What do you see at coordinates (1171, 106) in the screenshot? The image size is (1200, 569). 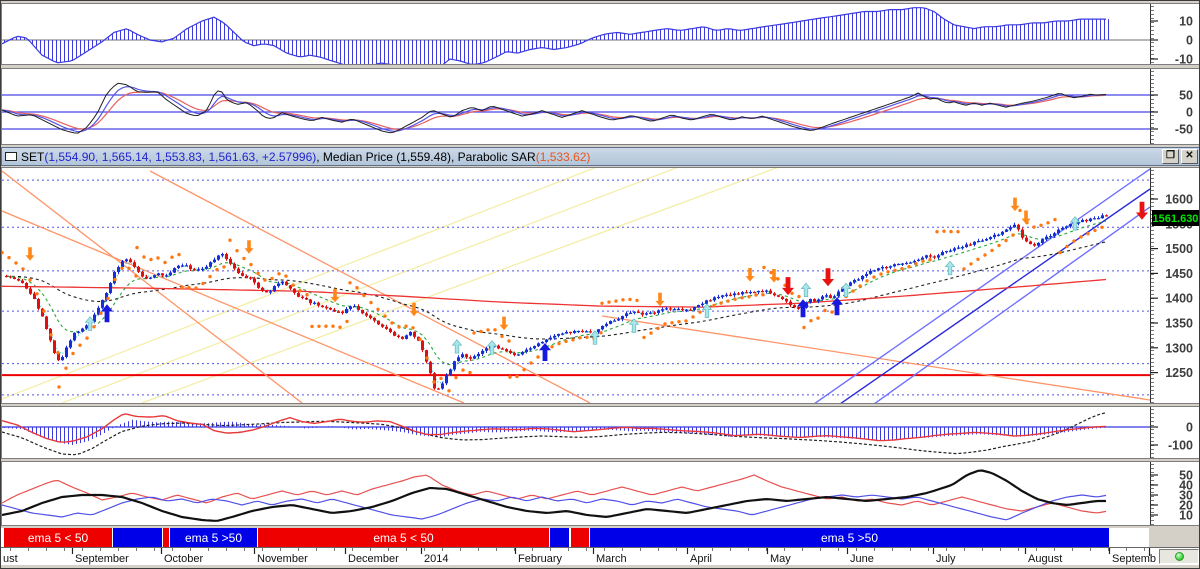 I see `y-axis: 50 0 -50` at bounding box center [1171, 106].